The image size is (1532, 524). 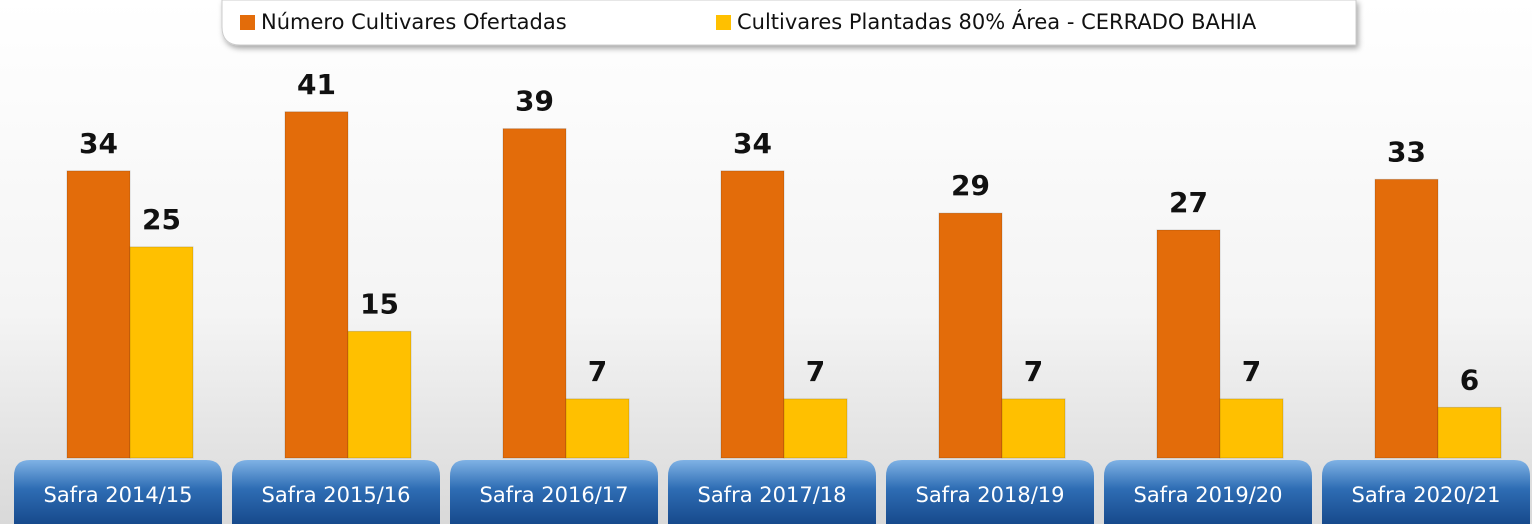 What do you see at coordinates (771, 495) in the screenshot?
I see `x-tick-label: Safra 2017/18` at bounding box center [771, 495].